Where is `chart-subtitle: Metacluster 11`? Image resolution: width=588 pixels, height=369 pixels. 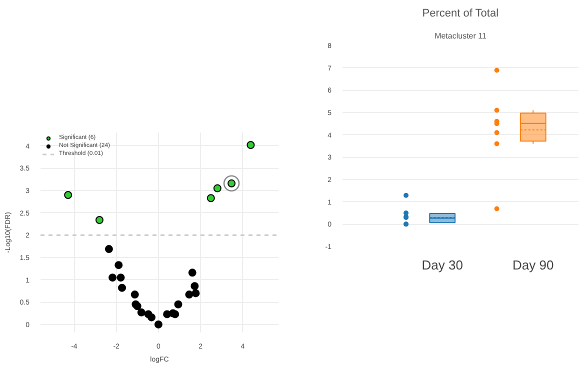 chart-subtitle: Metacluster 11 is located at coordinates (460, 36).